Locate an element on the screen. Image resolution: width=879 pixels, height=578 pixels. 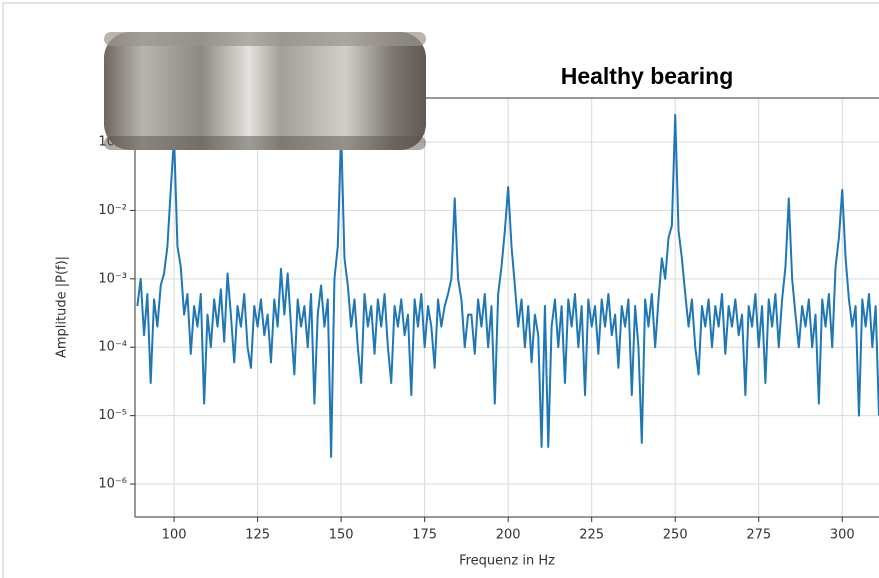
chart-title: Healthy bearing is located at coordinates (647, 76).